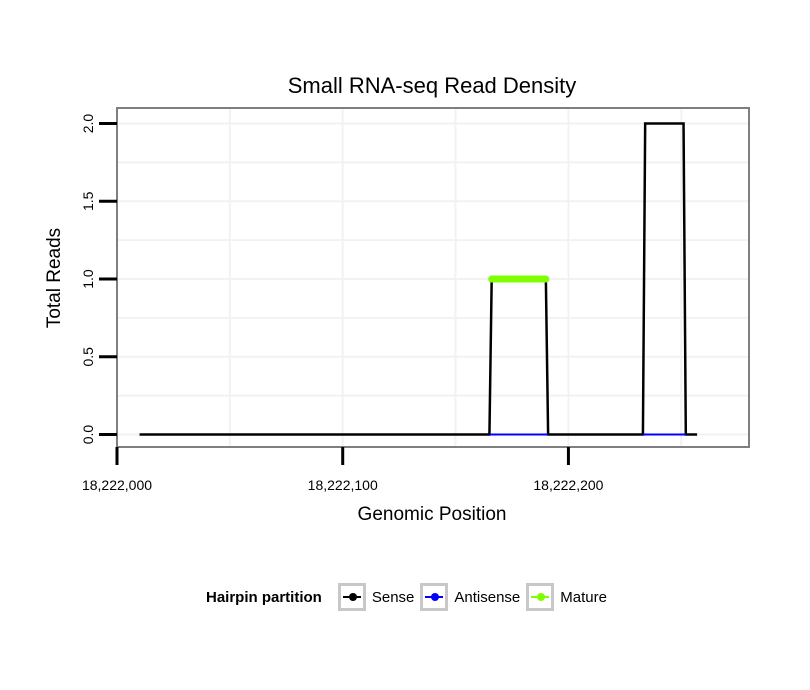 Image resolution: width=810 pixels, height=690 pixels. Describe the element at coordinates (351, 597) in the screenshot. I see `legend-key-sense` at that location.